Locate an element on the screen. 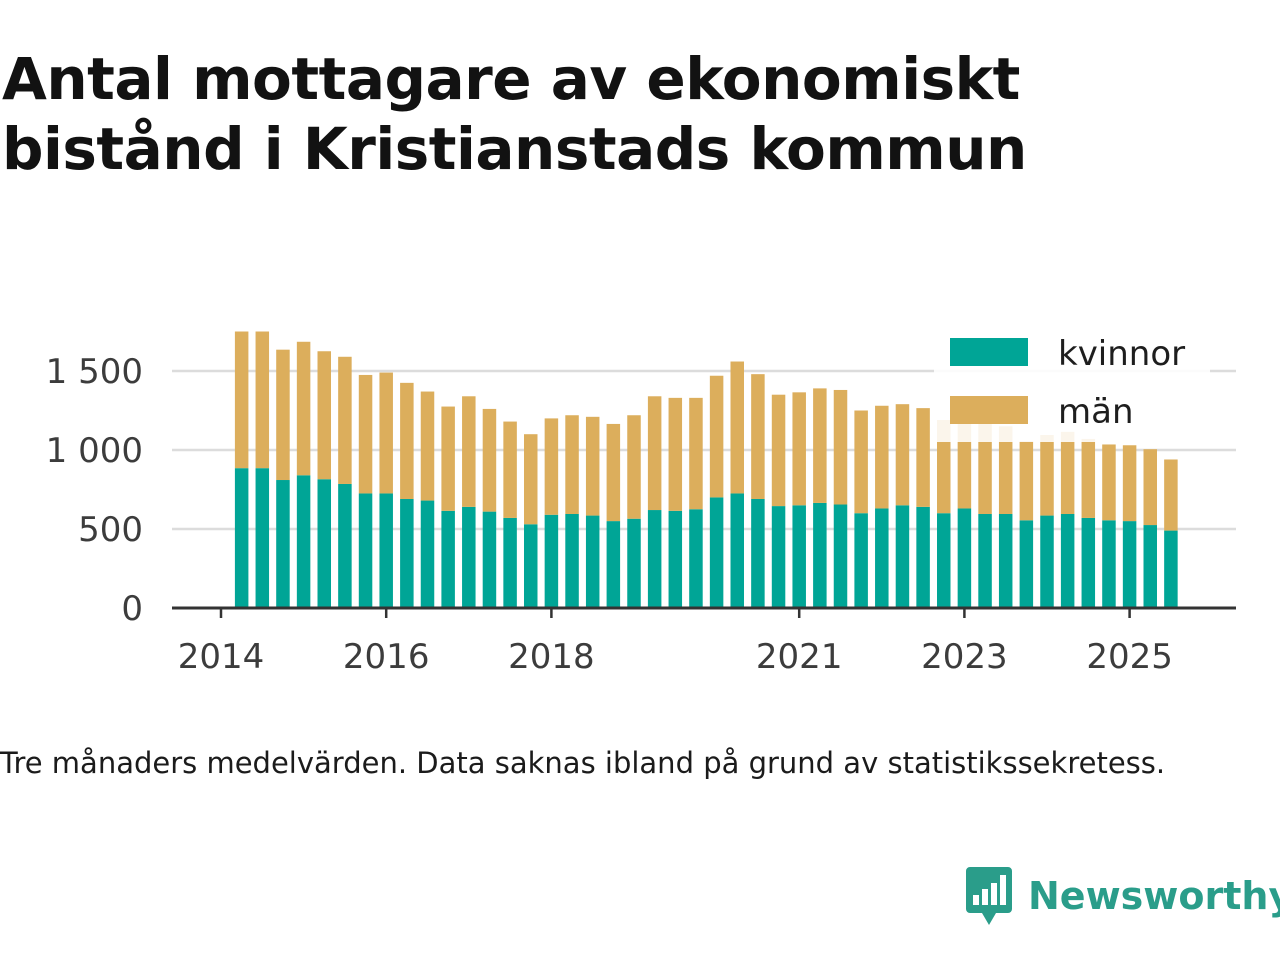  legend-label-man: män is located at coordinates (1096, 412).